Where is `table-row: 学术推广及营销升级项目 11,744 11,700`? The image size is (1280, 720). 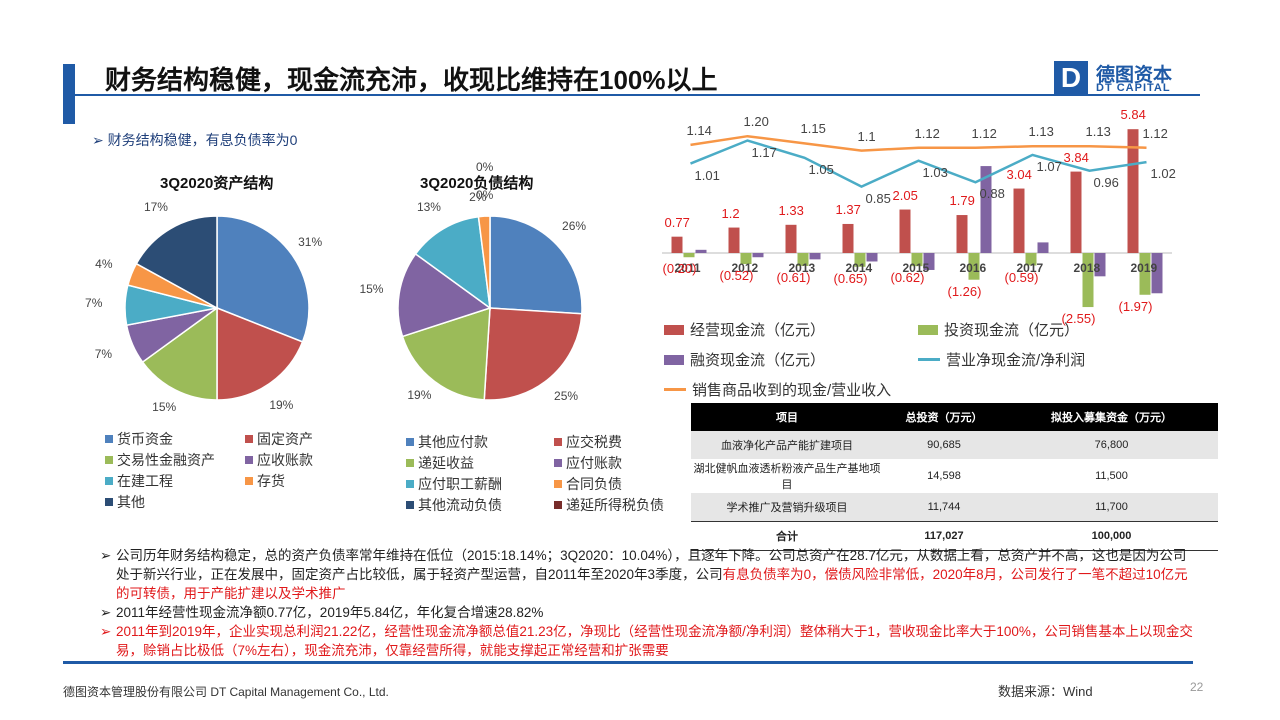 table-row: 学术推广及营销升级项目 11,744 11,700 is located at coordinates (954, 507).